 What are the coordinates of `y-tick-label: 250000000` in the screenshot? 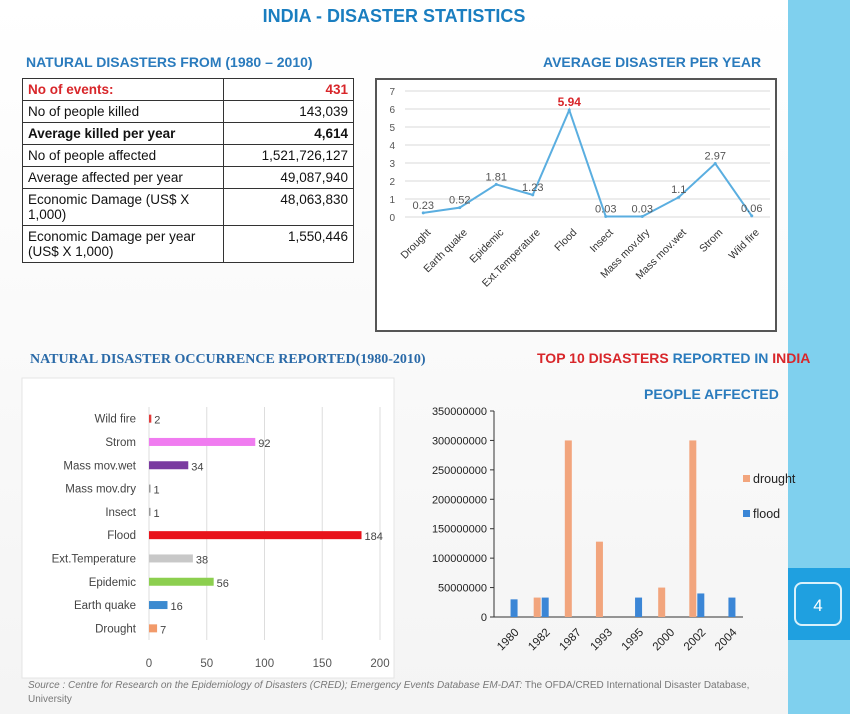 It's located at (459, 471).